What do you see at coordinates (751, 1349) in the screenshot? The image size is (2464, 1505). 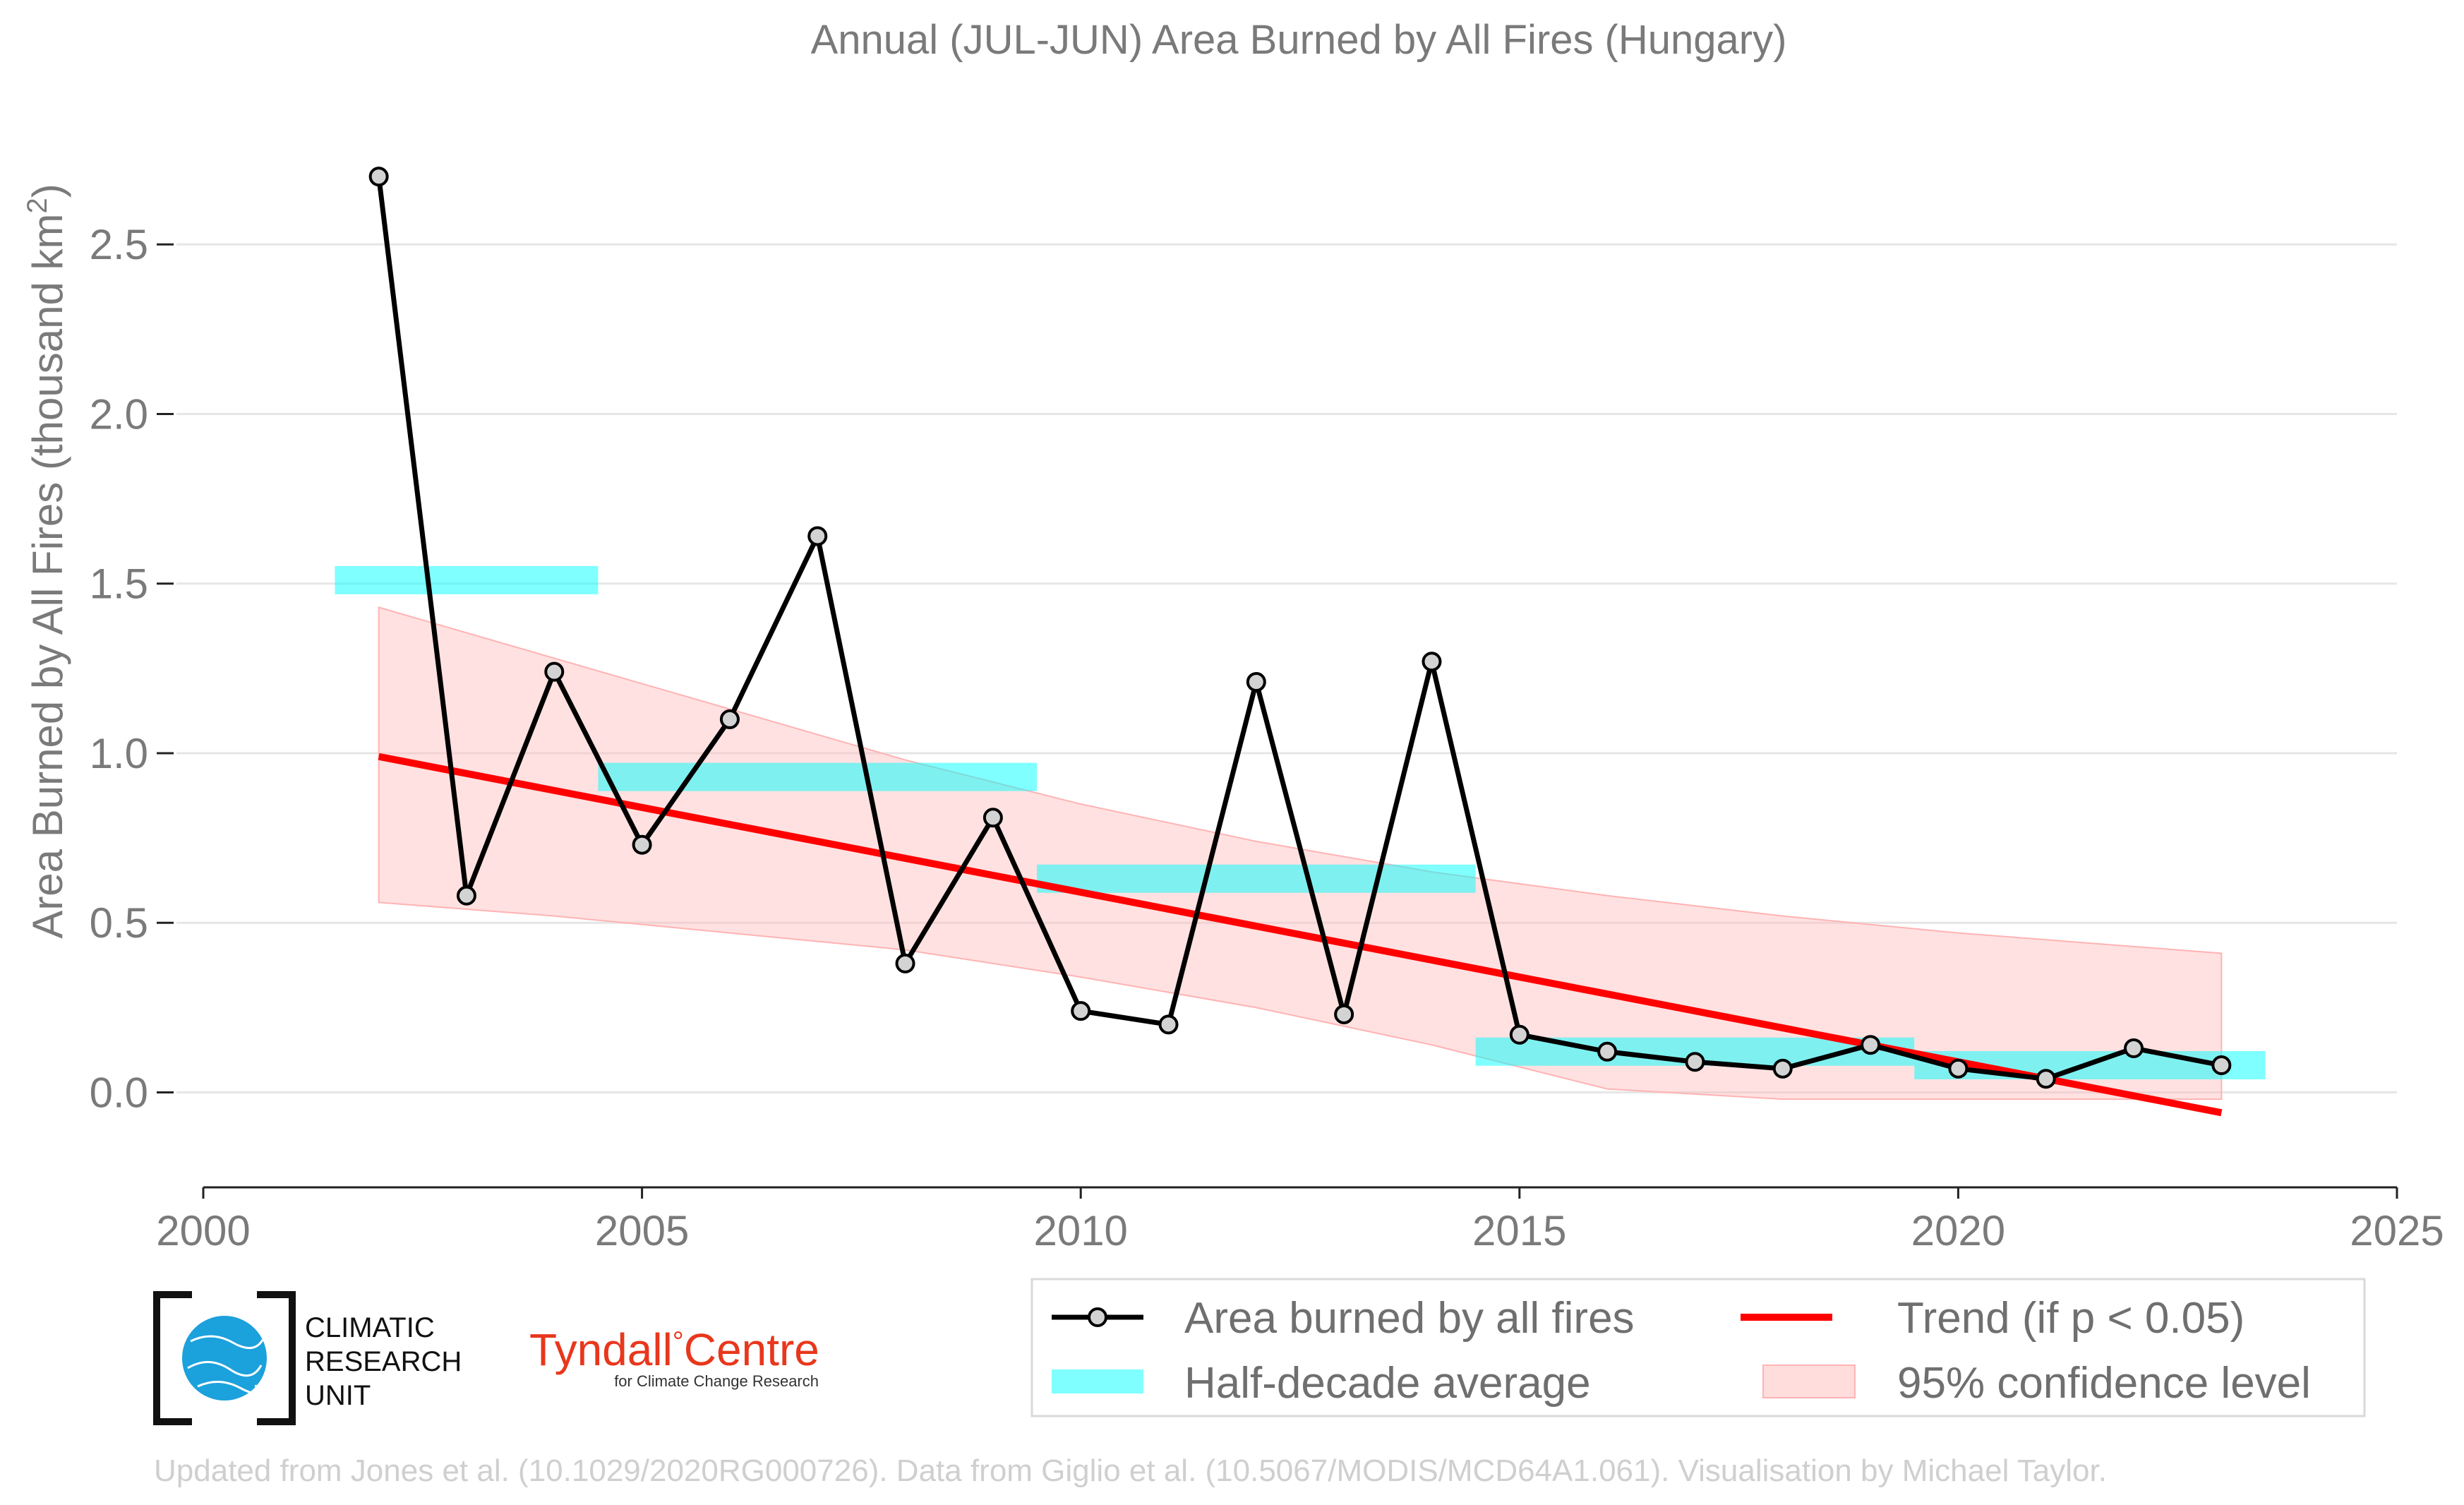 I see `tyndall-logo-centre: Centre` at bounding box center [751, 1349].